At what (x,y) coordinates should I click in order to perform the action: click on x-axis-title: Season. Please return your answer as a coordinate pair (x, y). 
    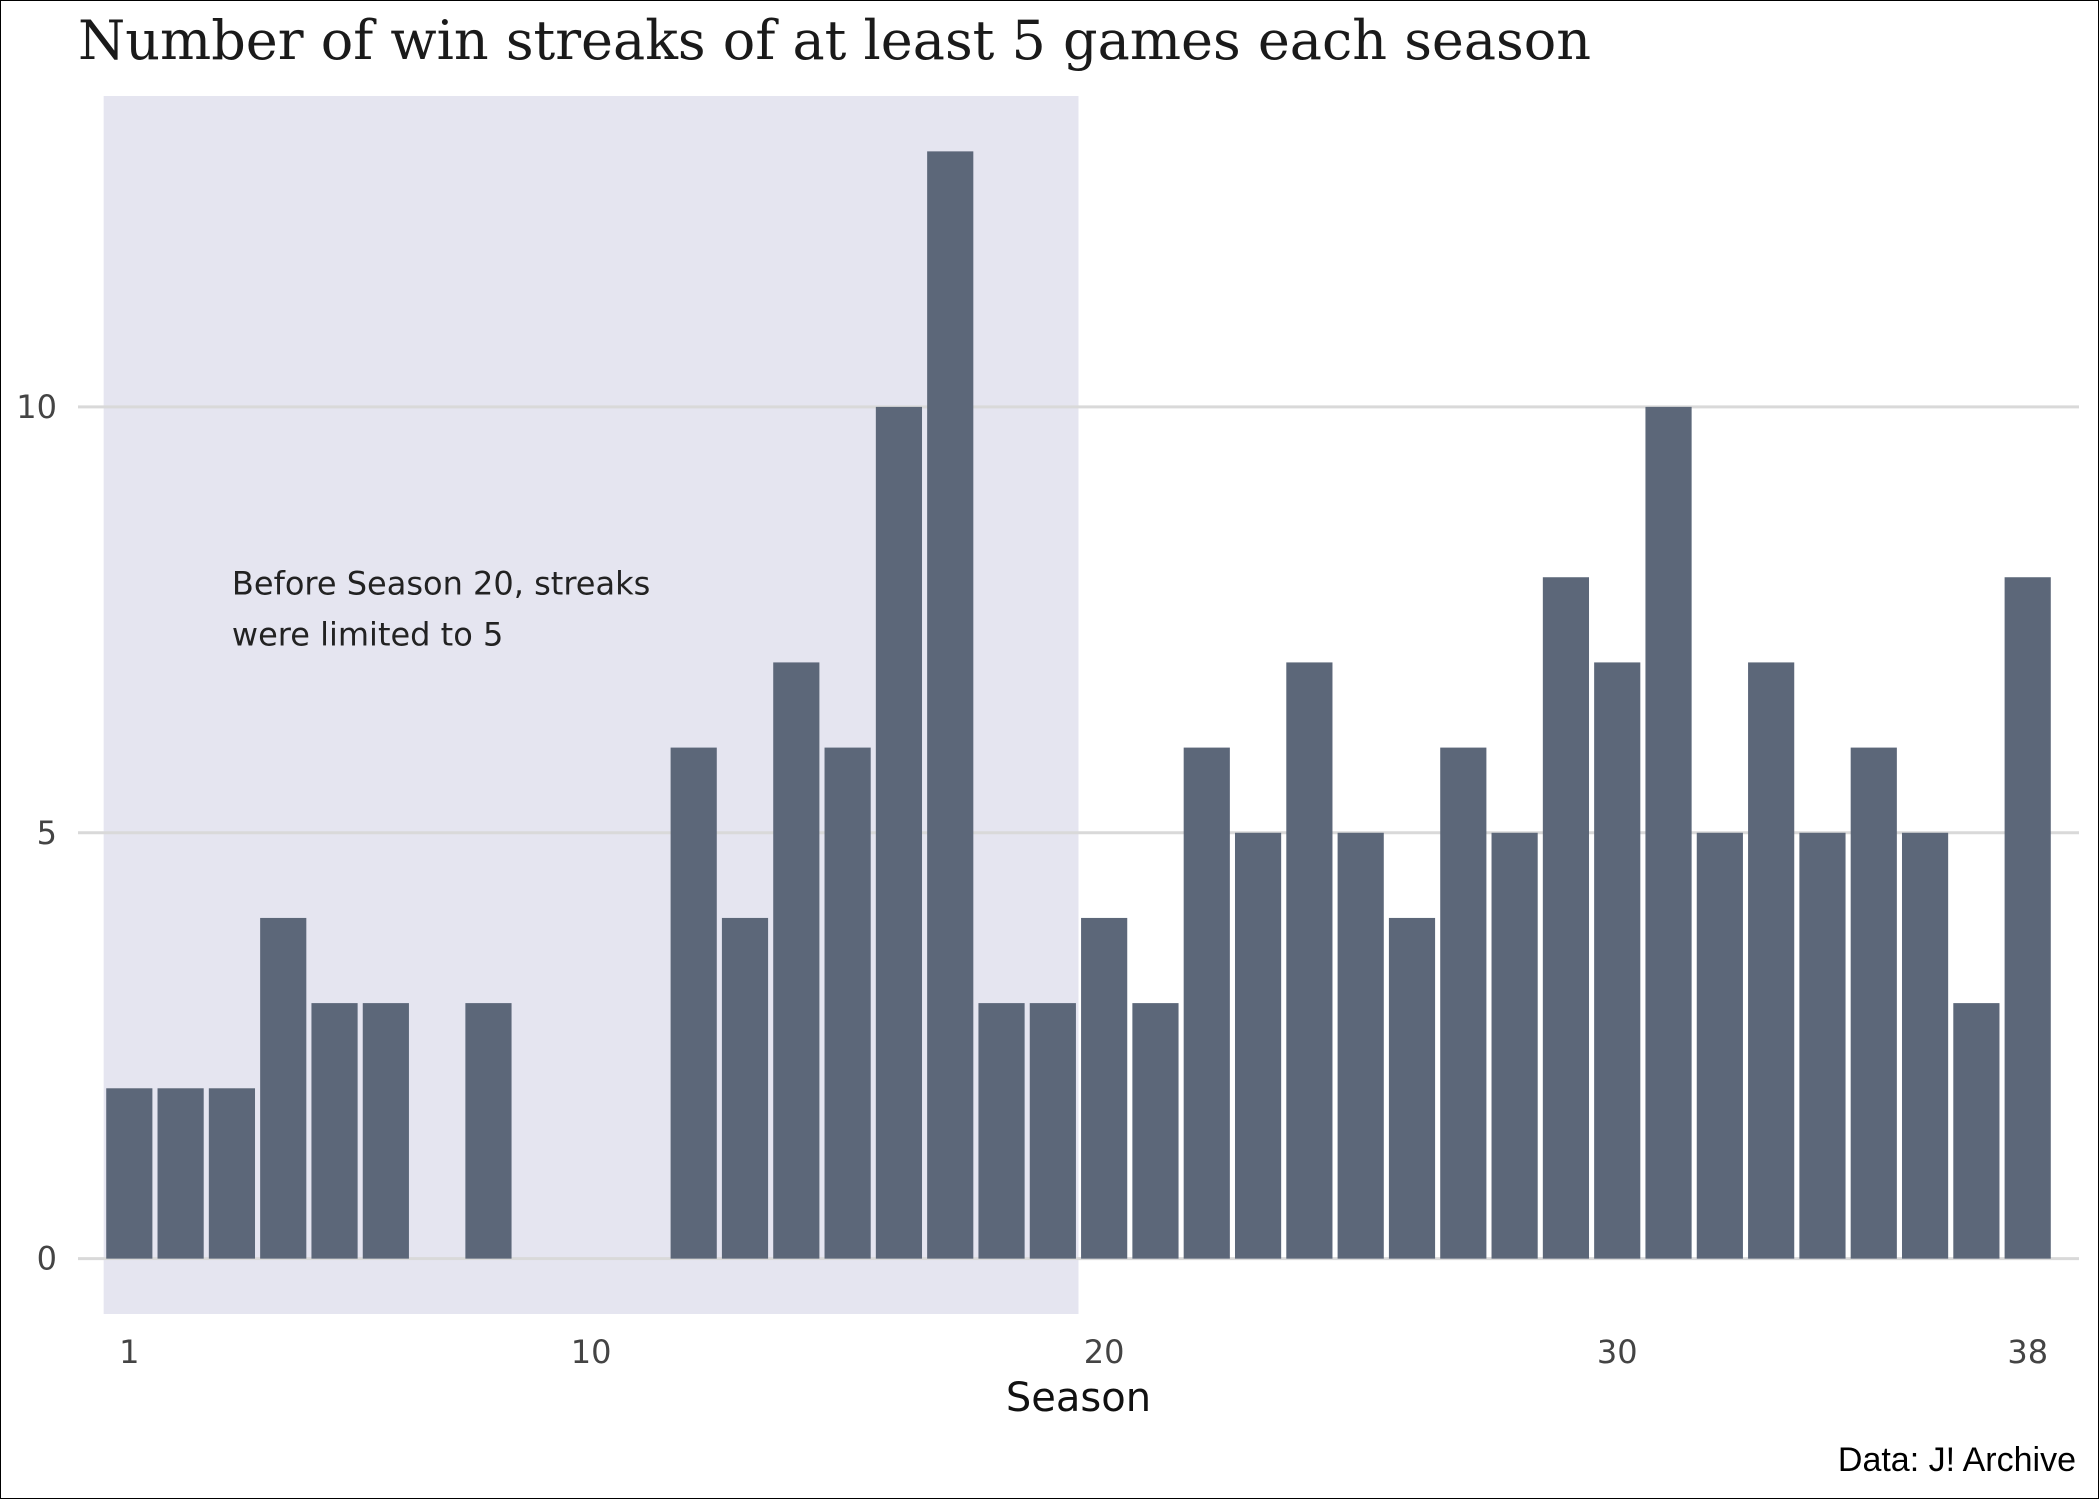
    Looking at the image, I should click on (1078, 1398).